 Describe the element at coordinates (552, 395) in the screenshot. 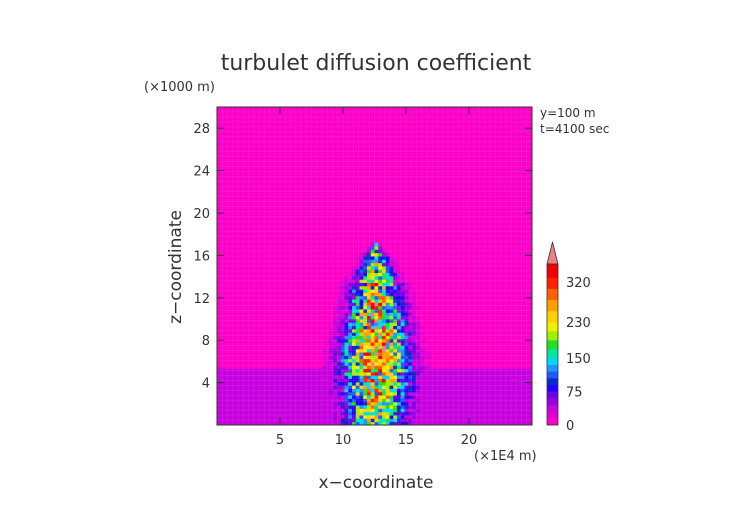

I see `colorbar-swatch` at that location.